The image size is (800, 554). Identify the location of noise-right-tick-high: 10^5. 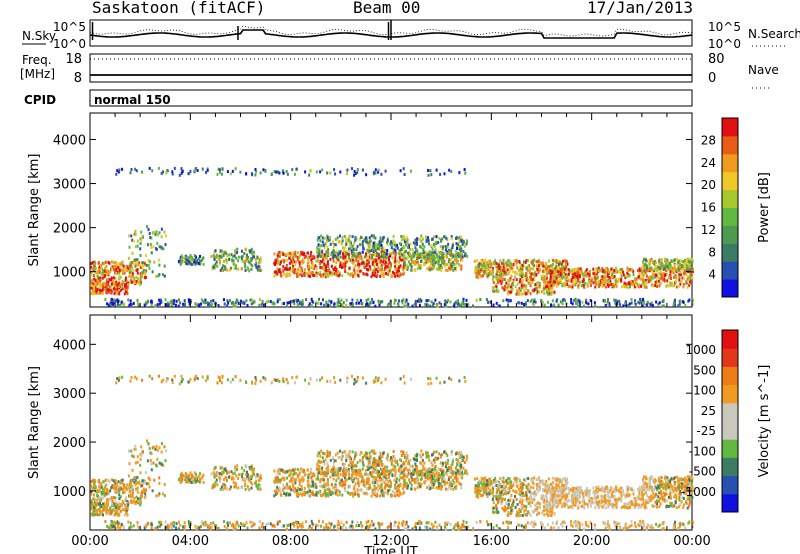
(724, 27).